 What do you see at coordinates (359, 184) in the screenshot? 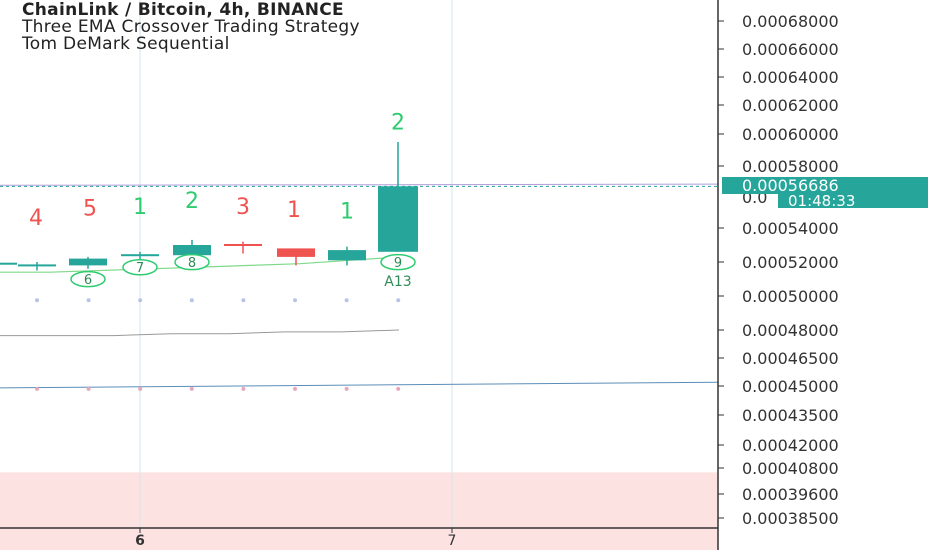
I see `resistance-line` at bounding box center [359, 184].